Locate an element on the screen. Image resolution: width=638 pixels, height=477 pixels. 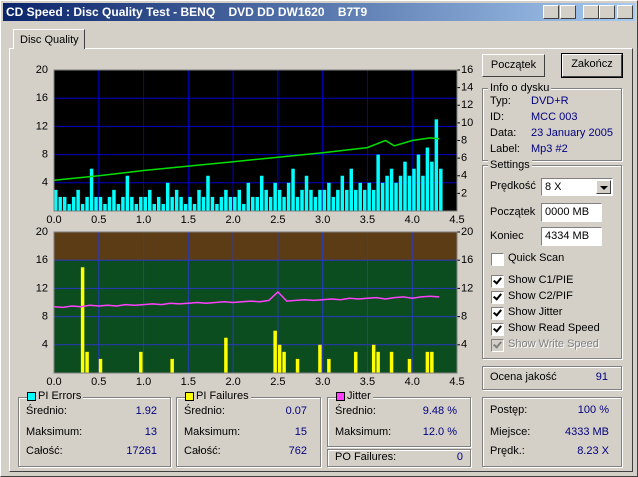
quality-value: 91 is located at coordinates (601, 377).